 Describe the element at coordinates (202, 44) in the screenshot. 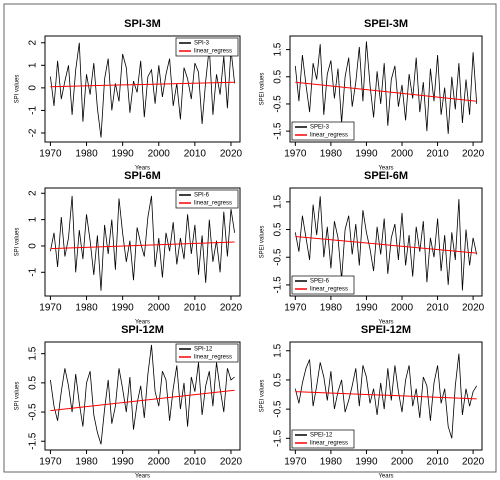

I see `legend-label: SPI-3` at that location.